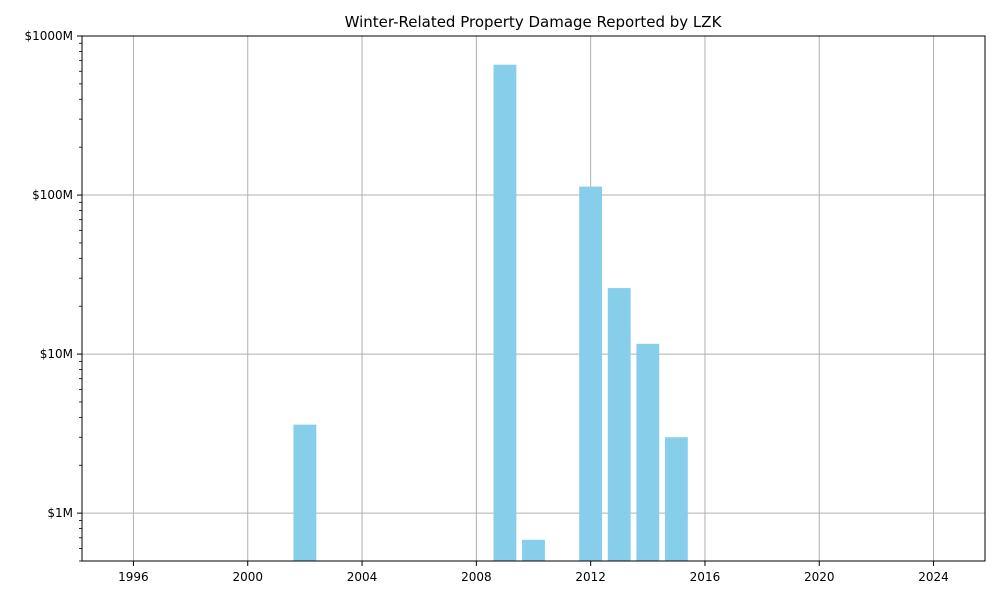 This screenshot has height=604, width=1000. Describe the element at coordinates (52, 195) in the screenshot. I see `y-tick-label: $100M` at that location.